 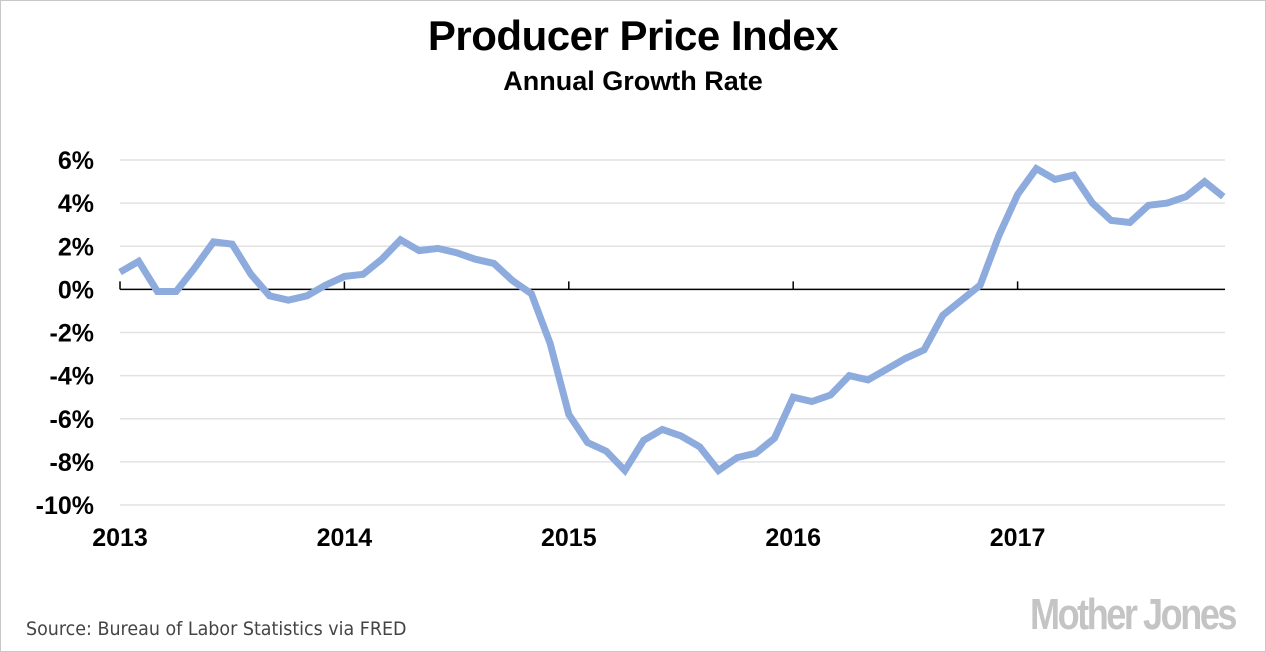 I want to click on chart-subtitle: Annual Growth Rate, so click(x=633, y=81).